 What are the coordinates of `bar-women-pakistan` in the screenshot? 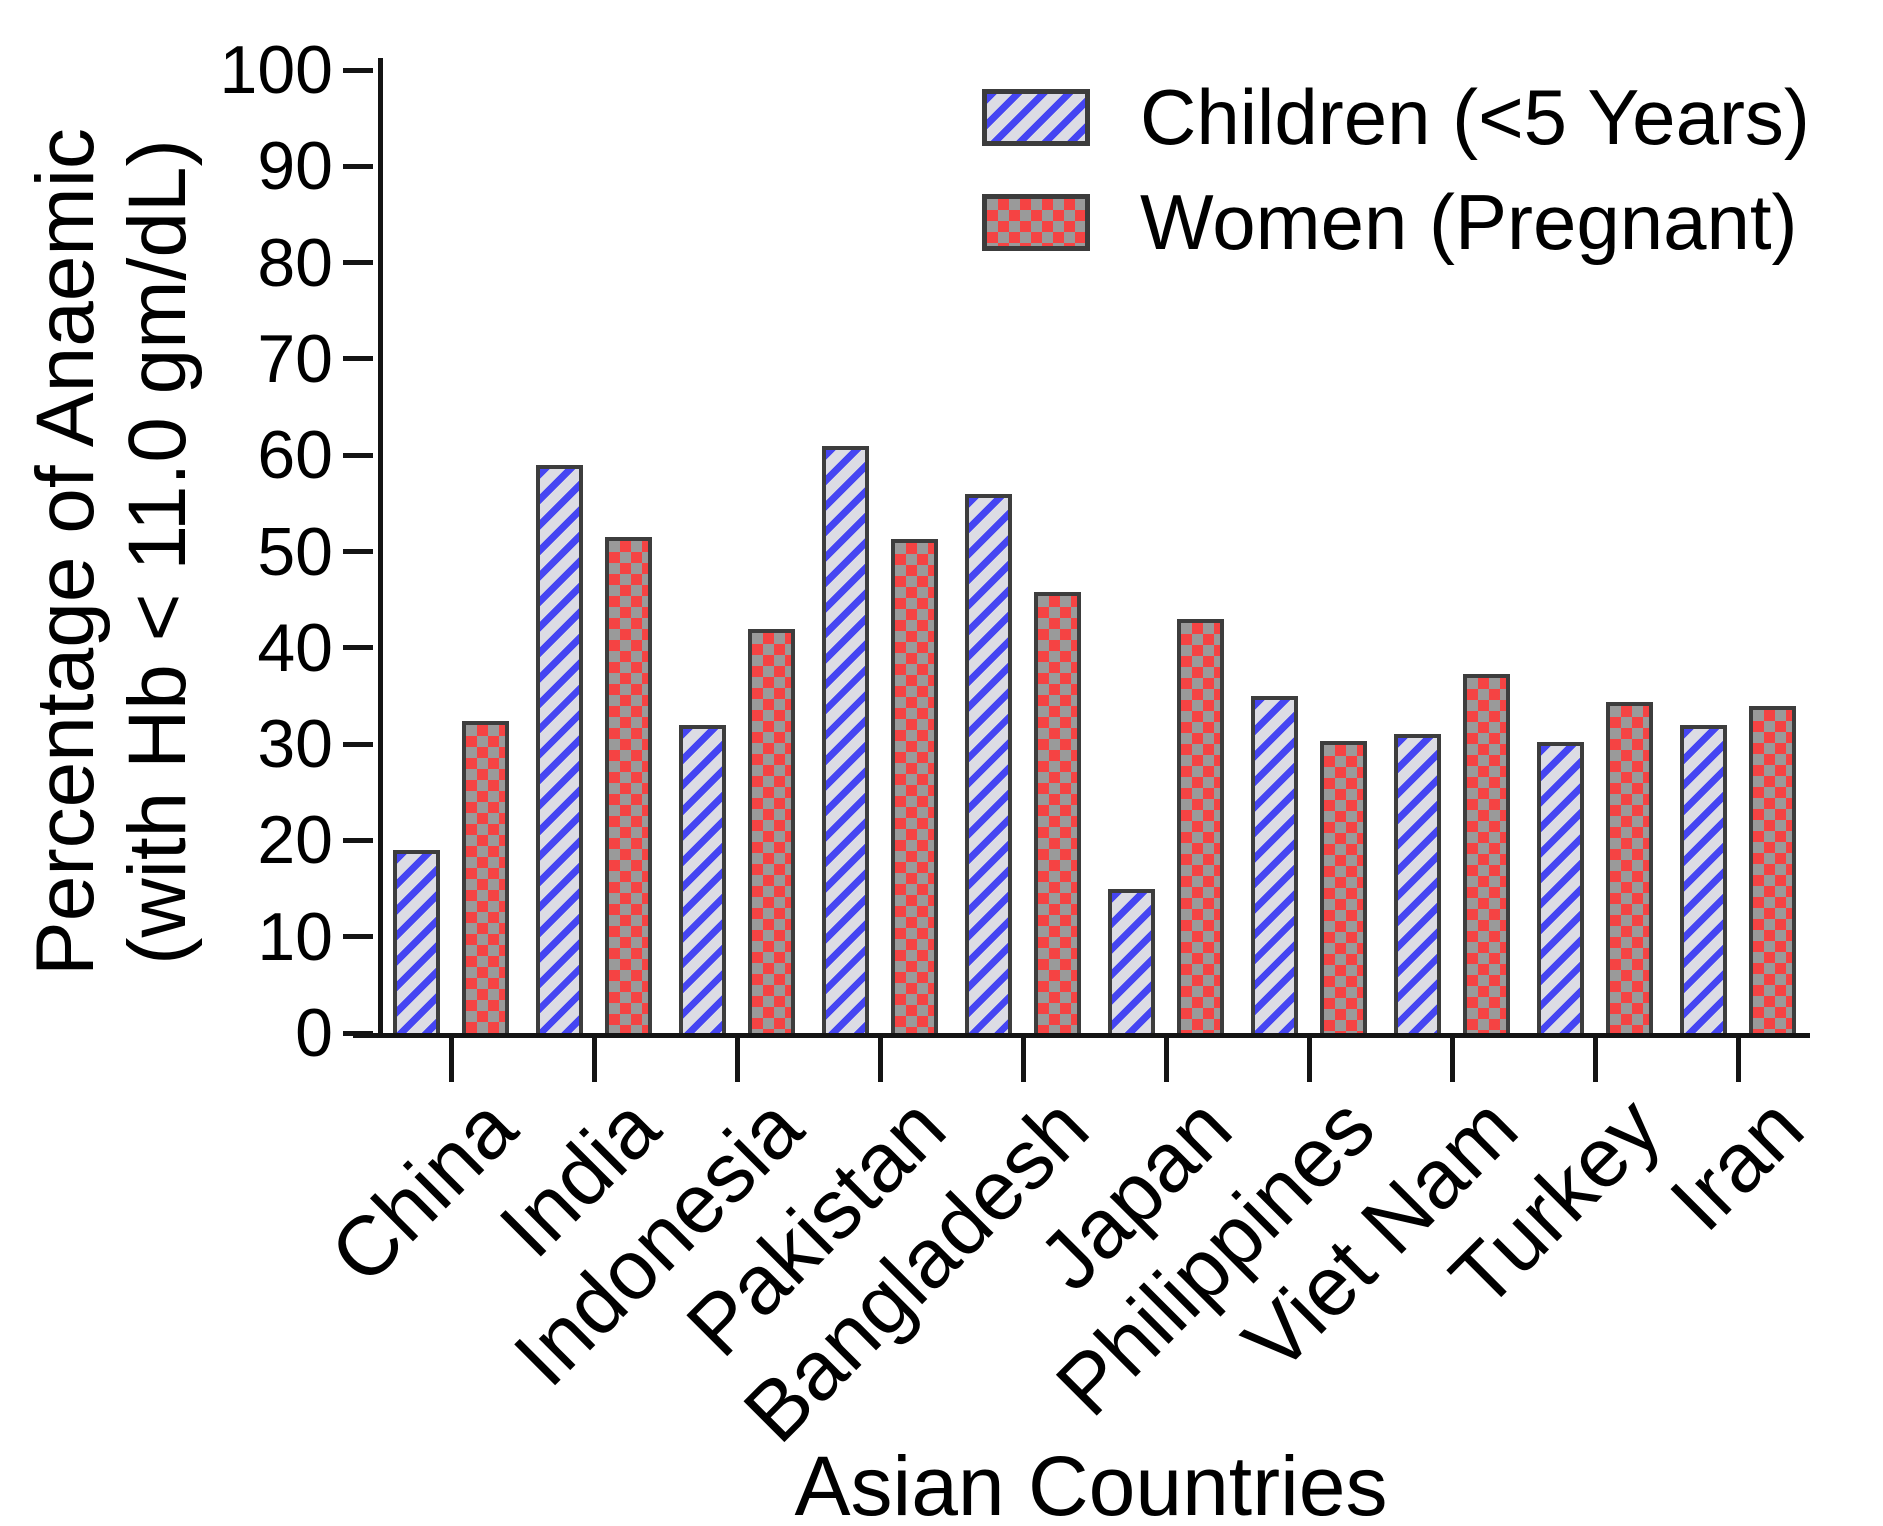 It's located at (914, 786).